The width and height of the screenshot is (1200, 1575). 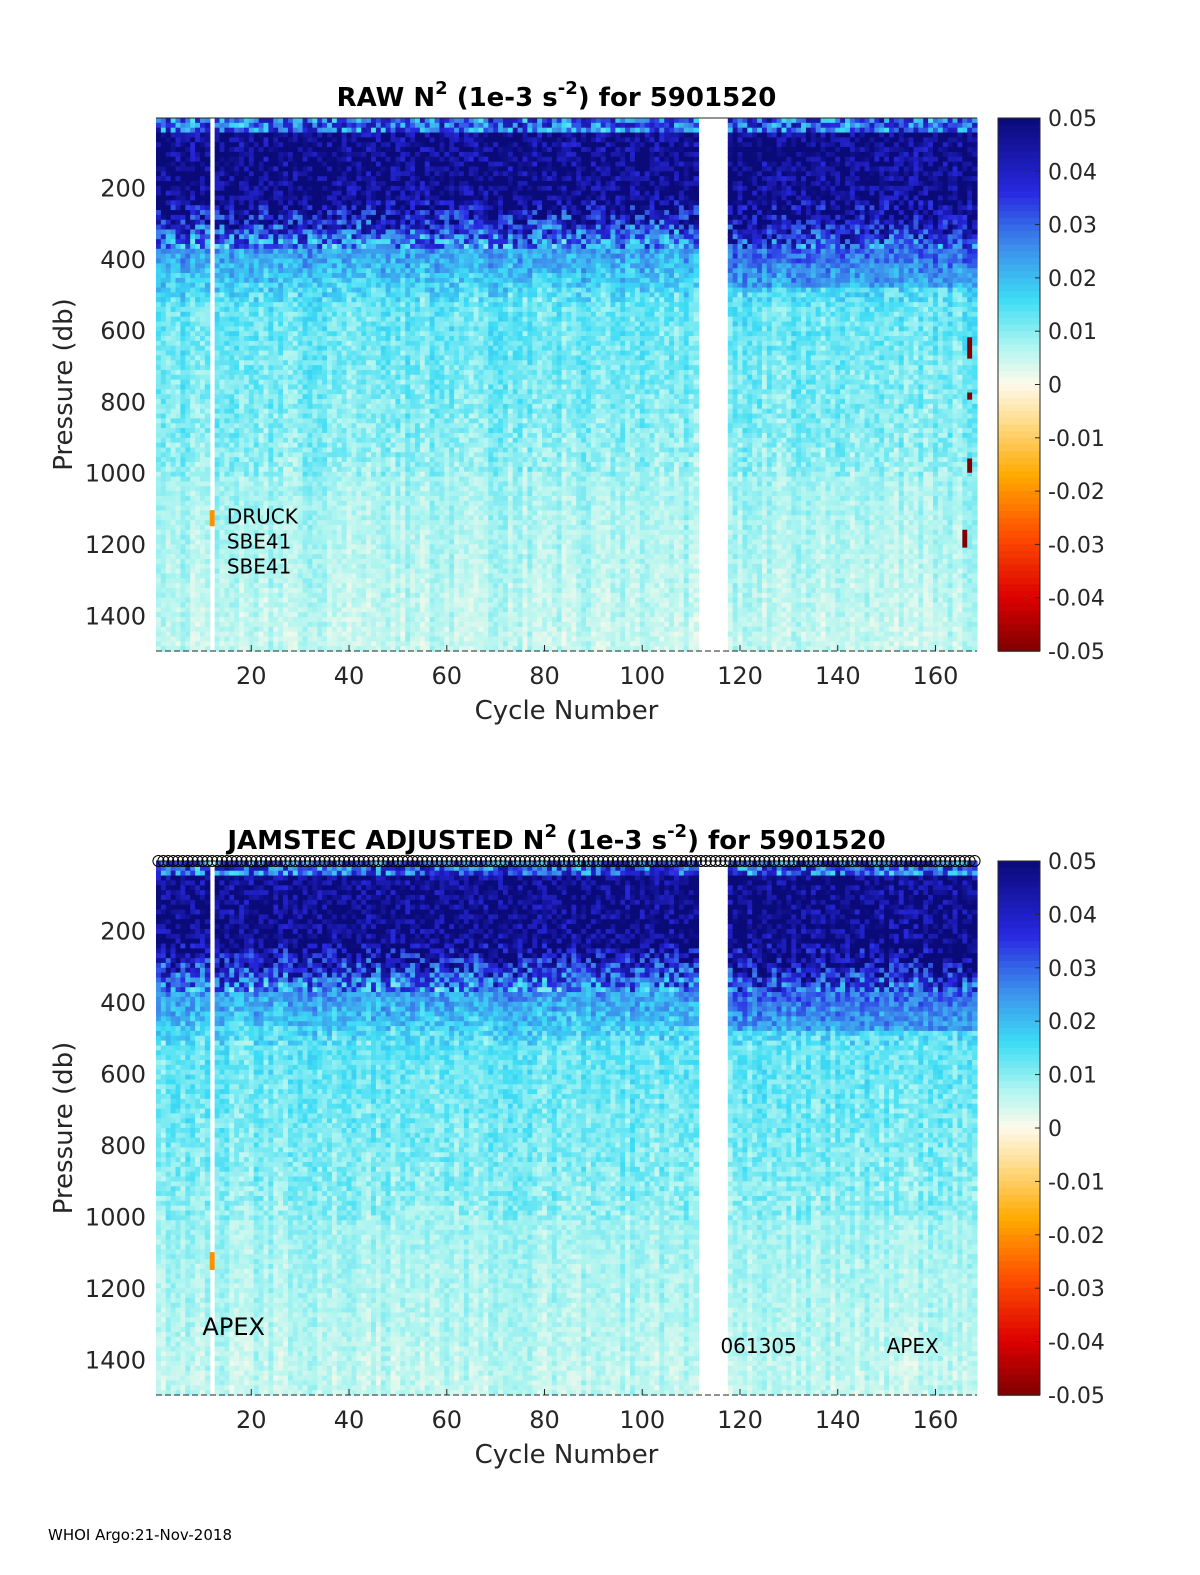 What do you see at coordinates (140, 1535) in the screenshot?
I see `footer-label: WHOI Argo:21-Nov-2018` at bounding box center [140, 1535].